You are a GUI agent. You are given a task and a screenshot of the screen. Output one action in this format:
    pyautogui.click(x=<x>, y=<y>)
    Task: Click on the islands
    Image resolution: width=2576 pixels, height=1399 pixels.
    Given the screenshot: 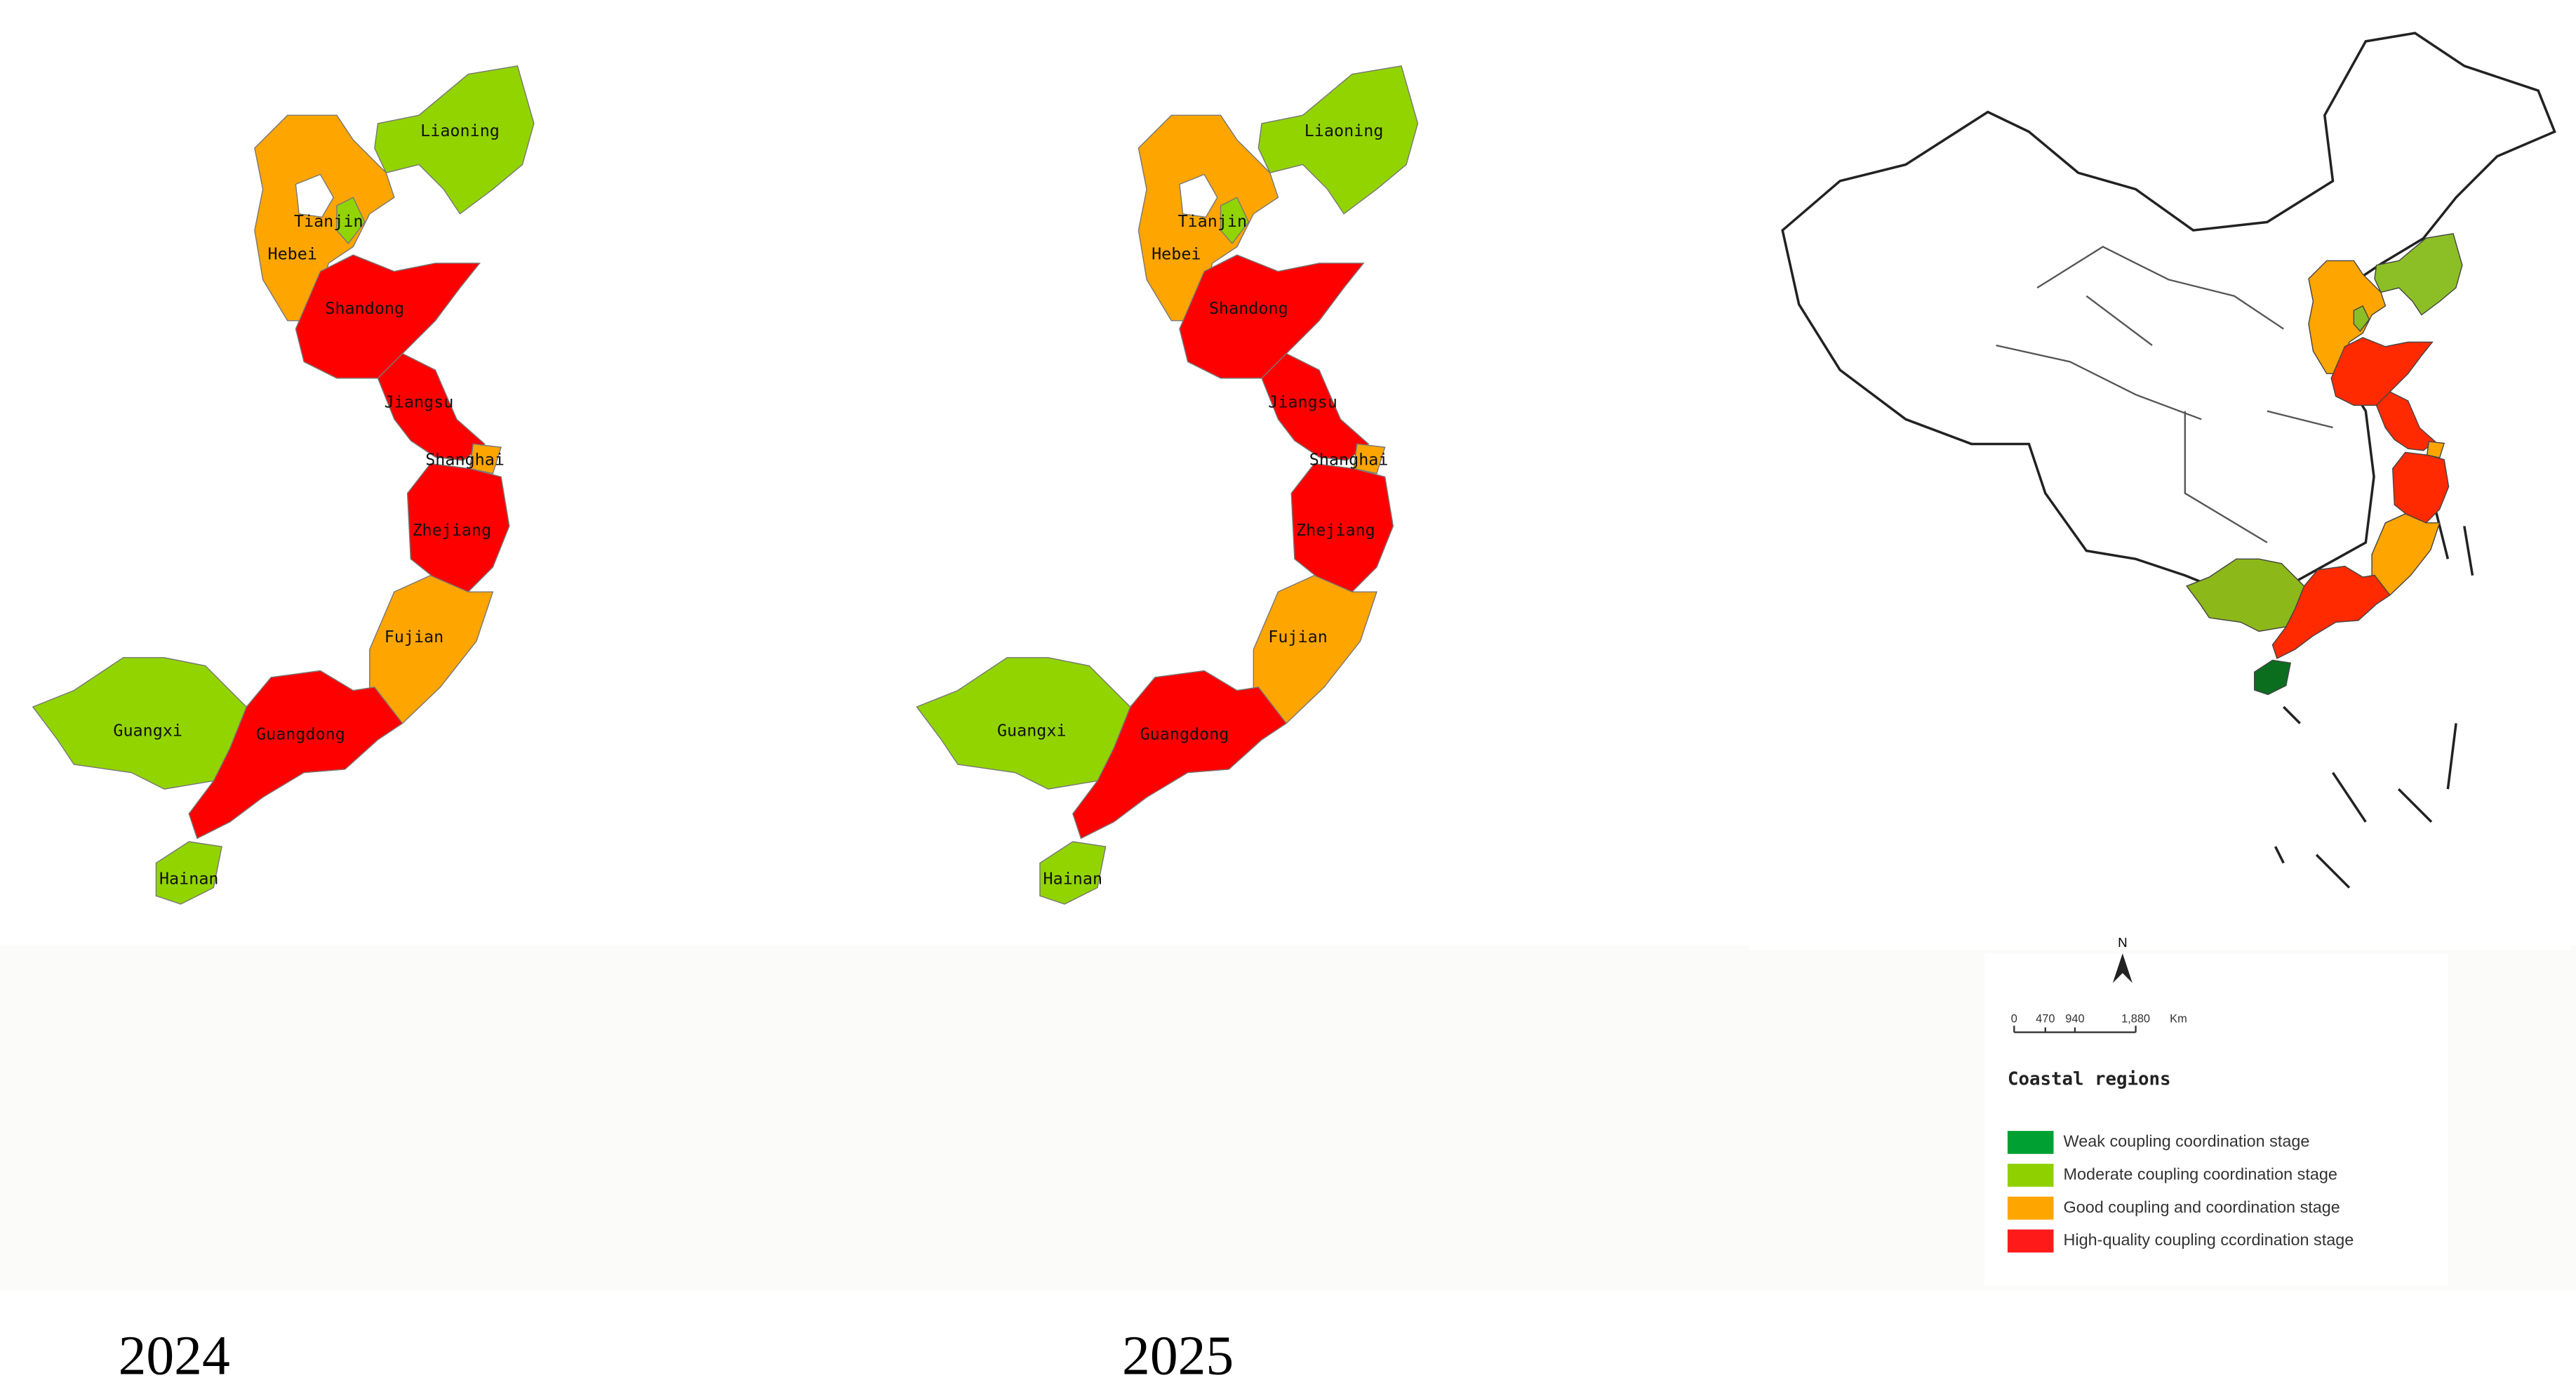 What is the action you would take?
    pyautogui.click(x=2374, y=691)
    